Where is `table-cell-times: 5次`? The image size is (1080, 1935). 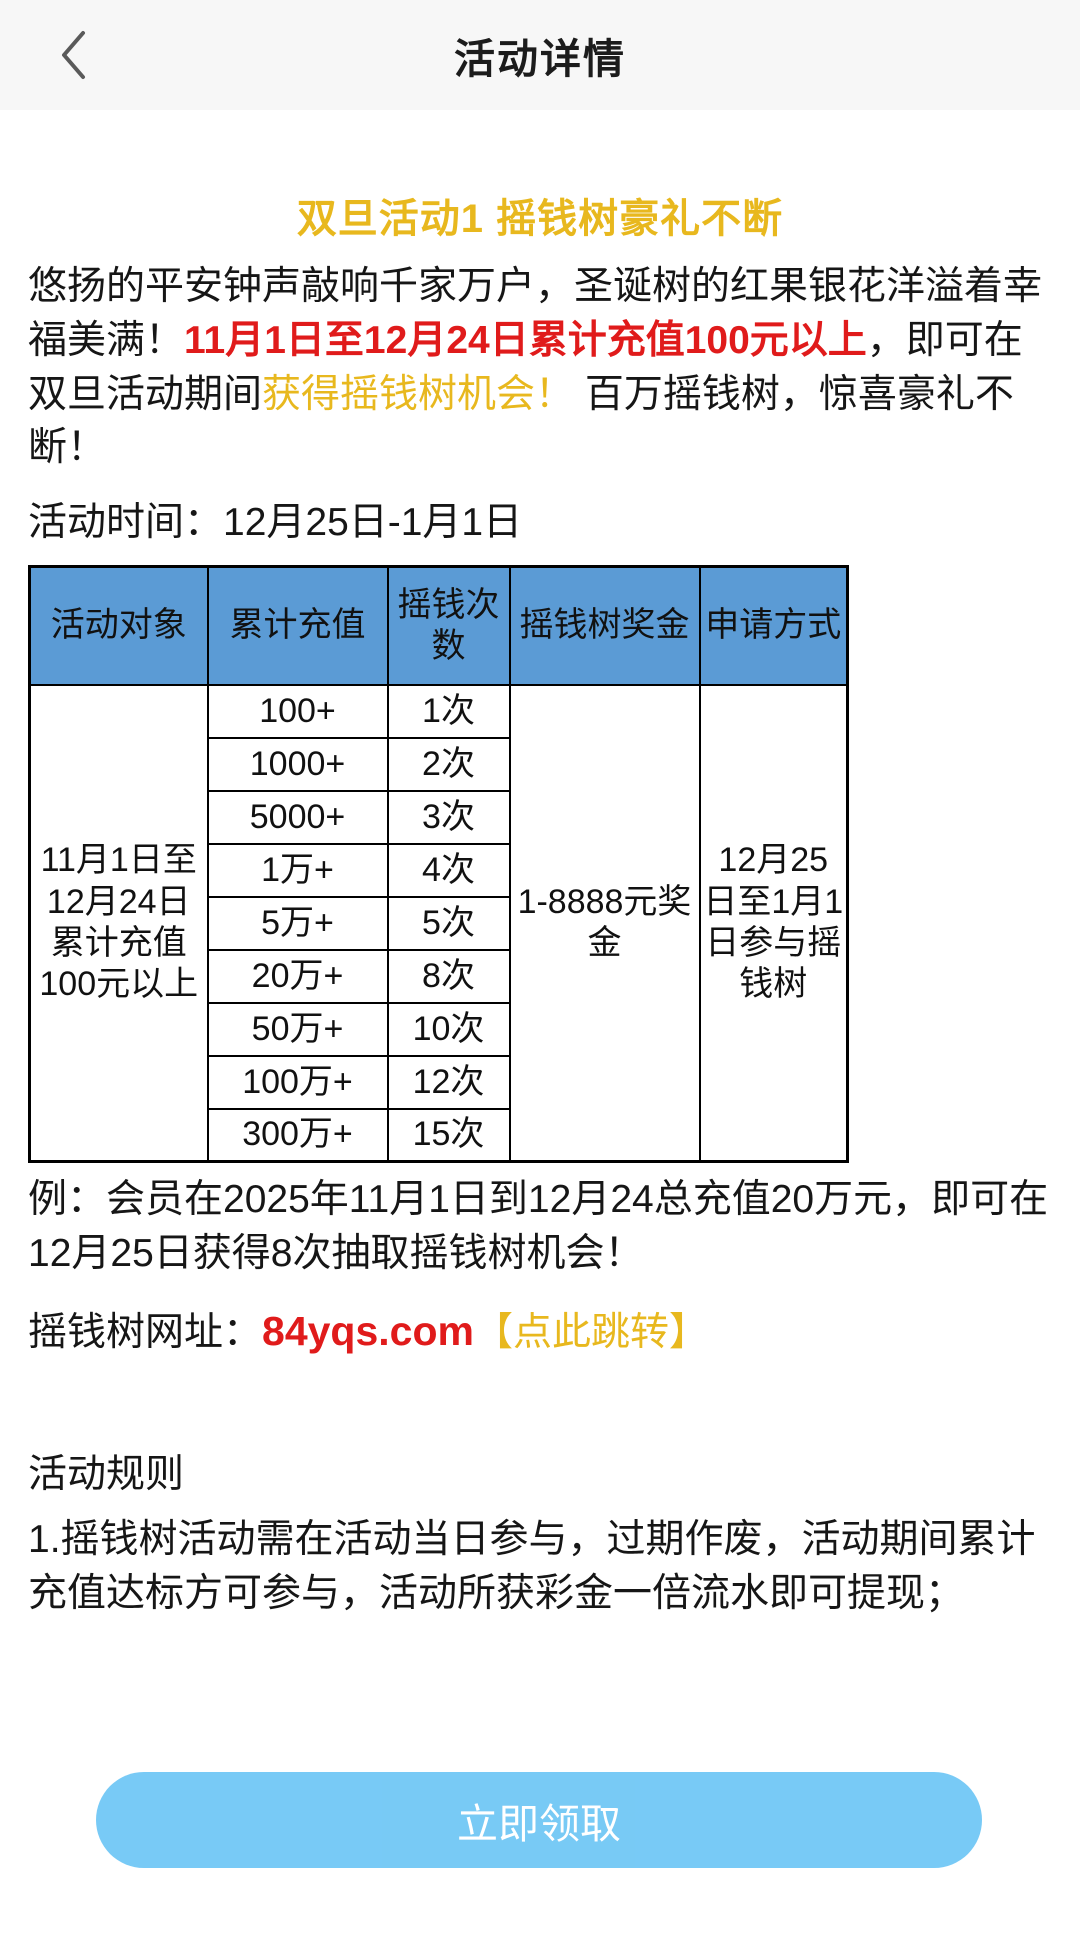 table-cell-times: 5次 is located at coordinates (448, 923).